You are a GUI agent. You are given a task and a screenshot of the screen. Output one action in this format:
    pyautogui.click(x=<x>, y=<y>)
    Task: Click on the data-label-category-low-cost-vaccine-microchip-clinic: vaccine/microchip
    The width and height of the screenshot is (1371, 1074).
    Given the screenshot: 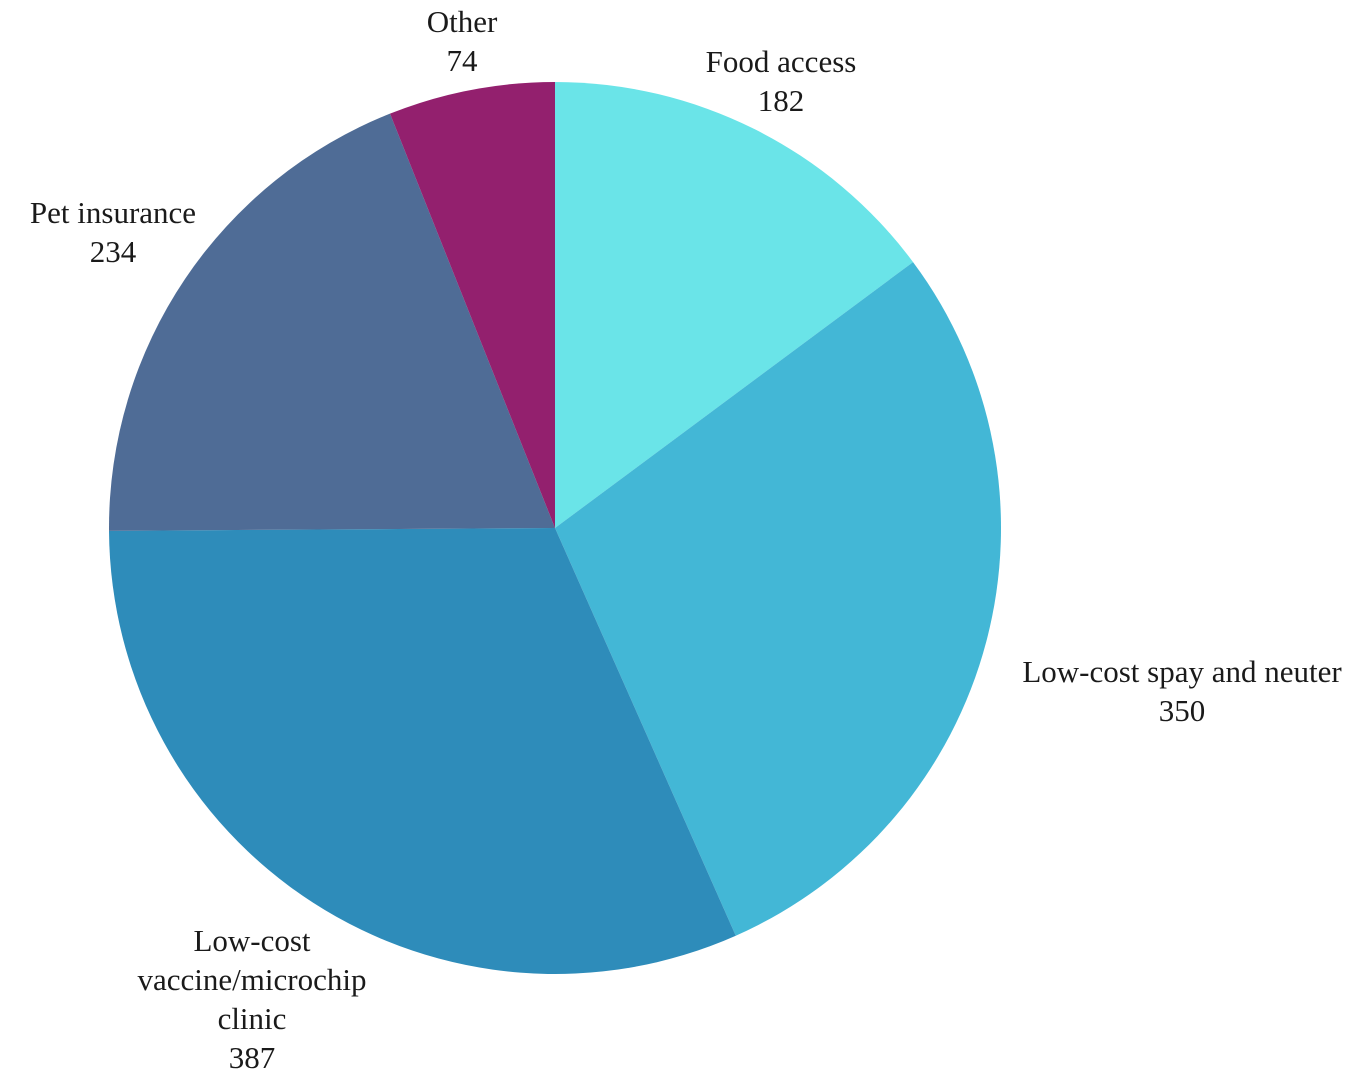 What is the action you would take?
    pyautogui.click(x=252, y=979)
    